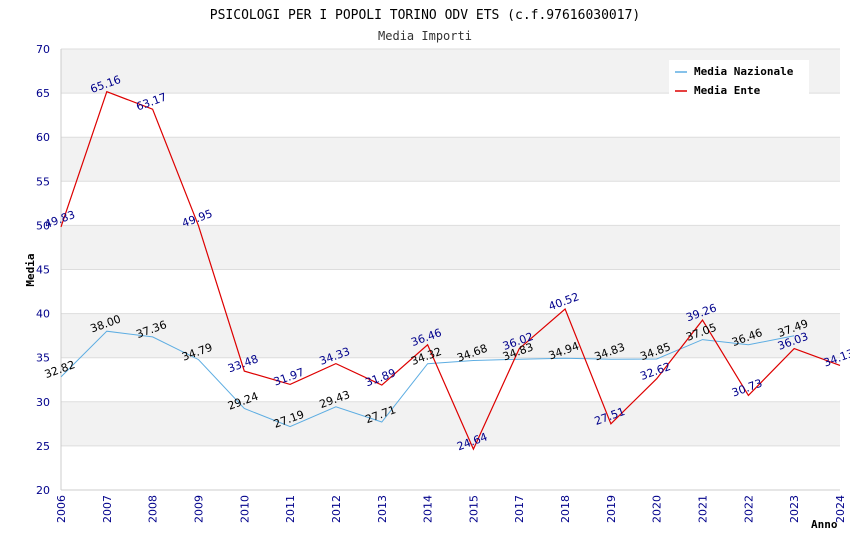  I want to click on x-tick-label: 2012, so click(336, 509).